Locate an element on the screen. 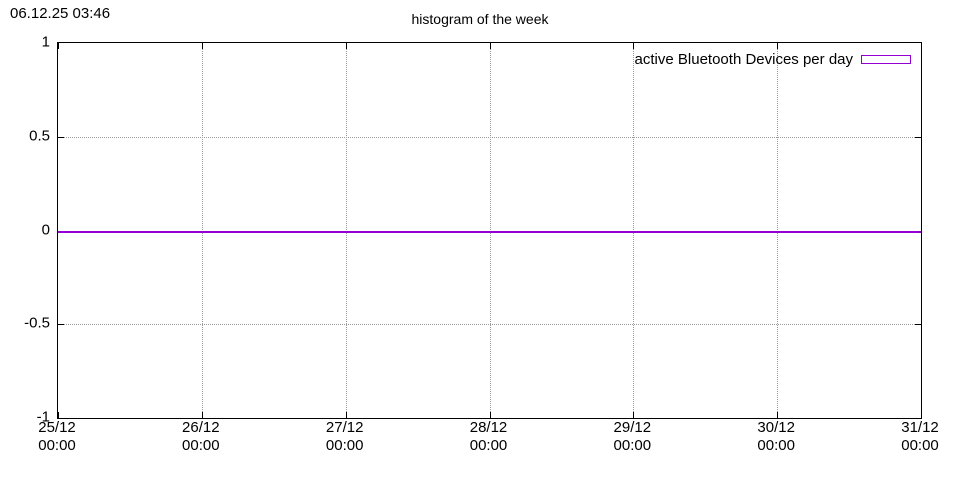  y-tick-label: 0.5 is located at coordinates (39, 136).